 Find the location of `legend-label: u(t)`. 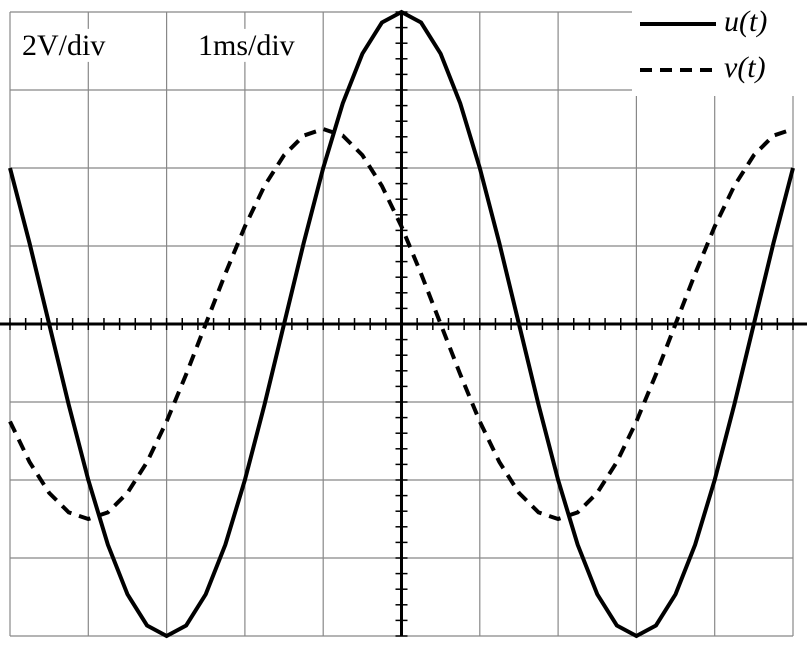

legend-label: u(t) is located at coordinates (745, 21).